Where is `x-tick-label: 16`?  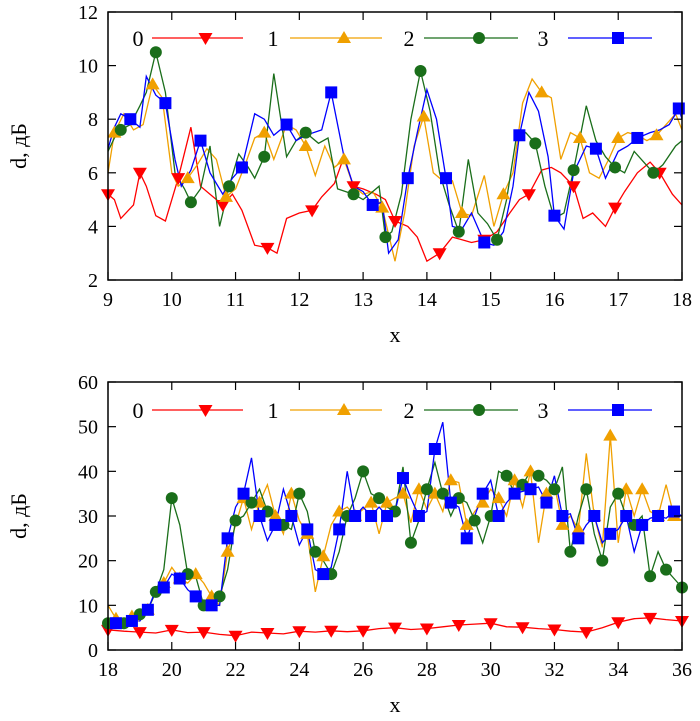 x-tick-label: 16 is located at coordinates (554, 300).